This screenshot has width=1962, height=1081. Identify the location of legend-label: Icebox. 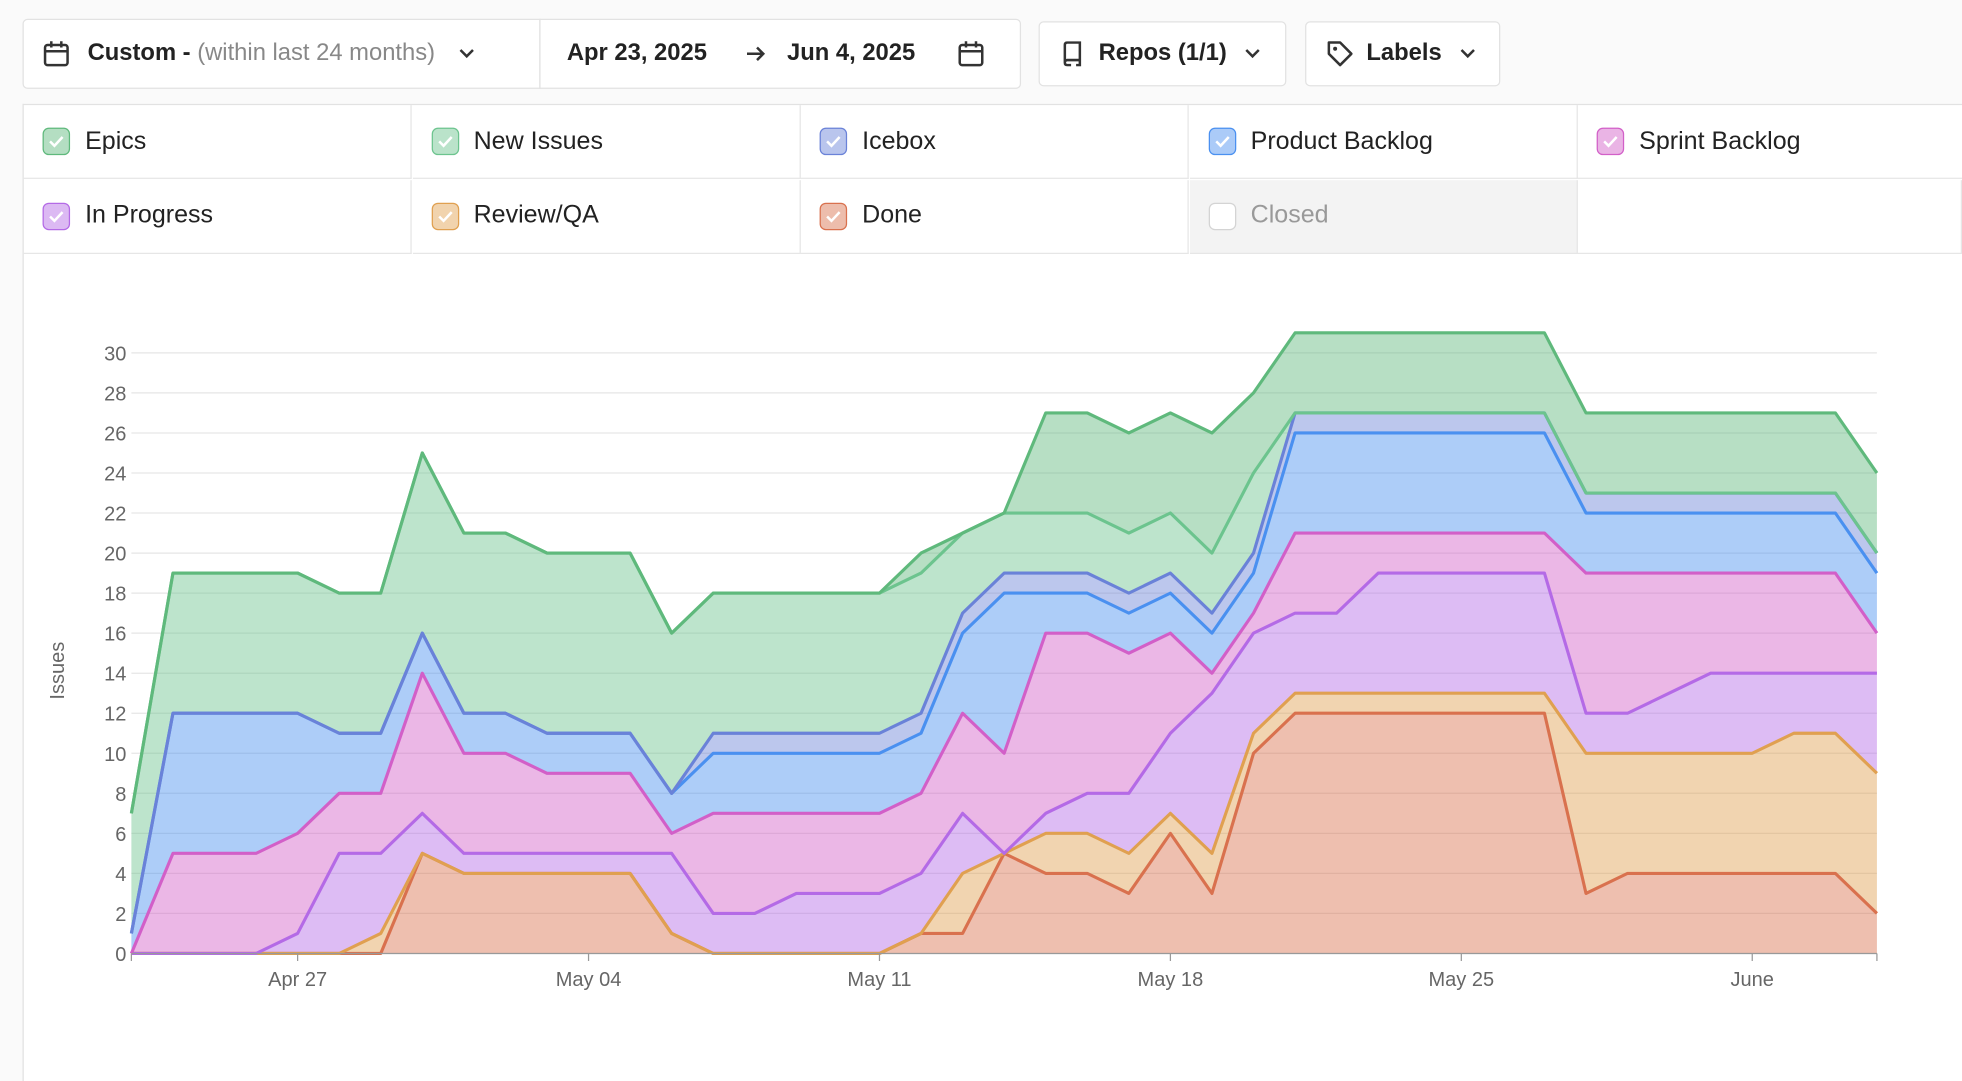
(899, 141).